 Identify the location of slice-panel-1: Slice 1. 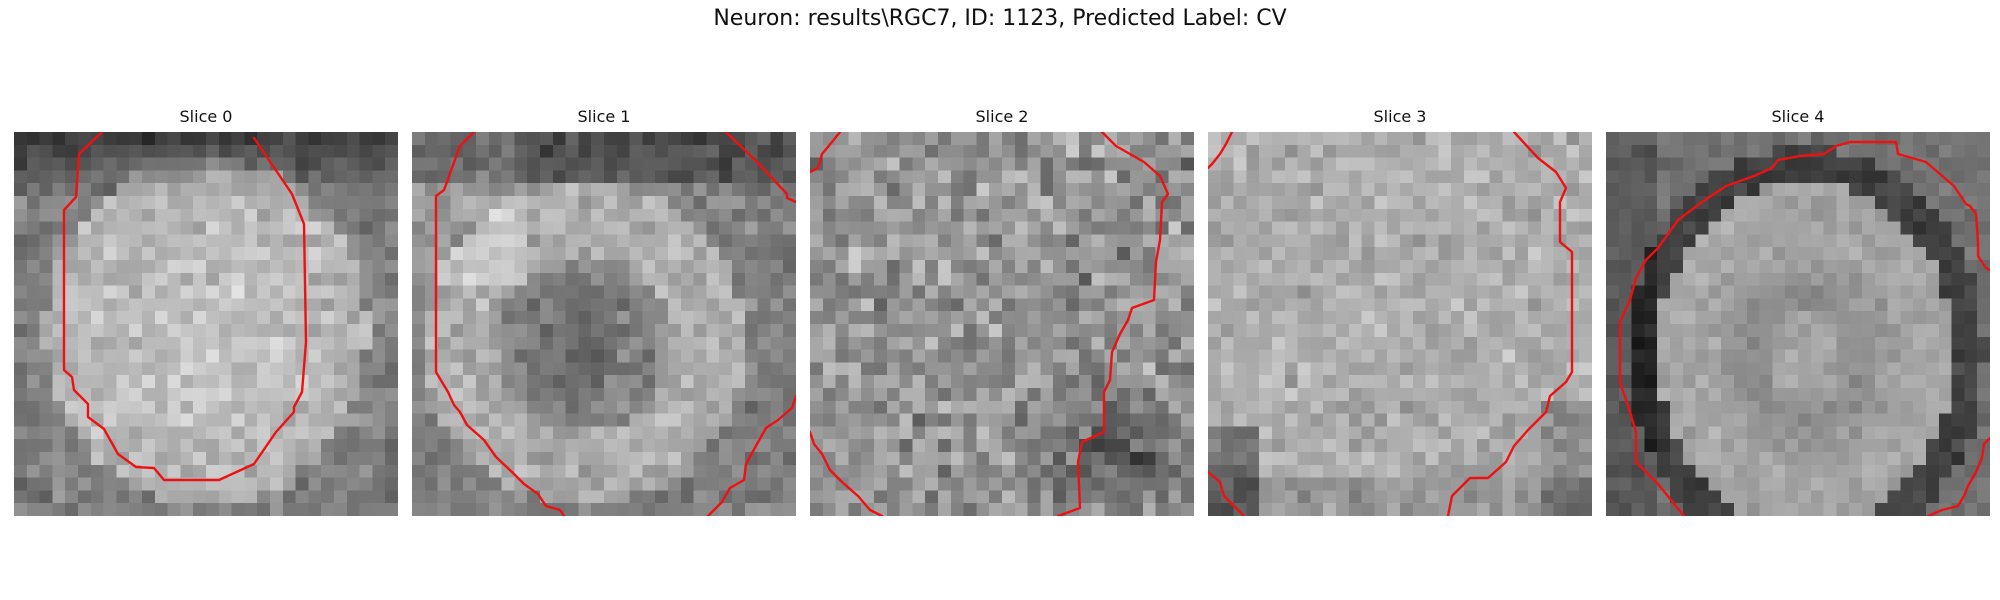
(604, 311).